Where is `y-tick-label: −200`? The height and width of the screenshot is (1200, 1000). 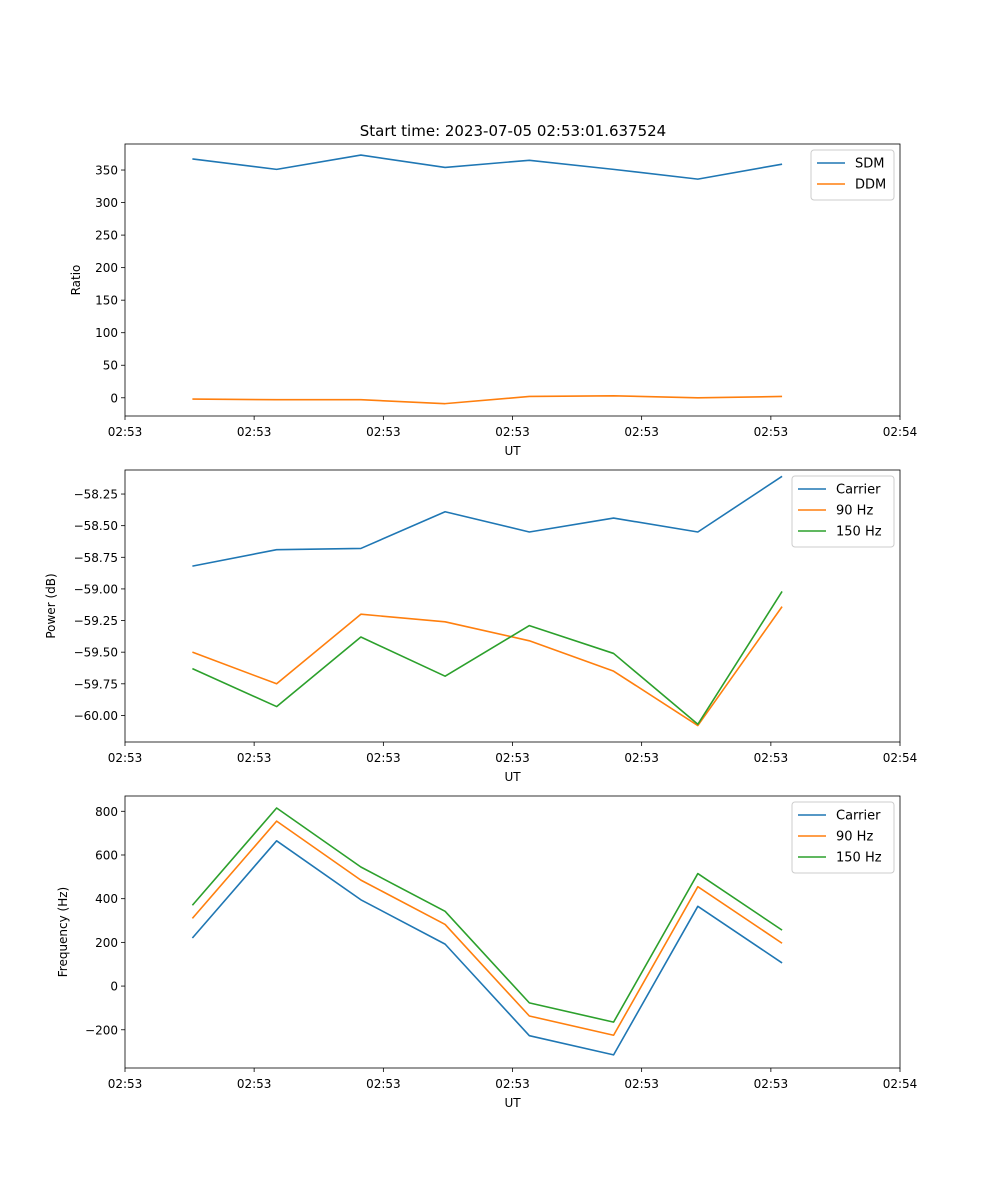 y-tick-label: −200 is located at coordinates (101, 1030).